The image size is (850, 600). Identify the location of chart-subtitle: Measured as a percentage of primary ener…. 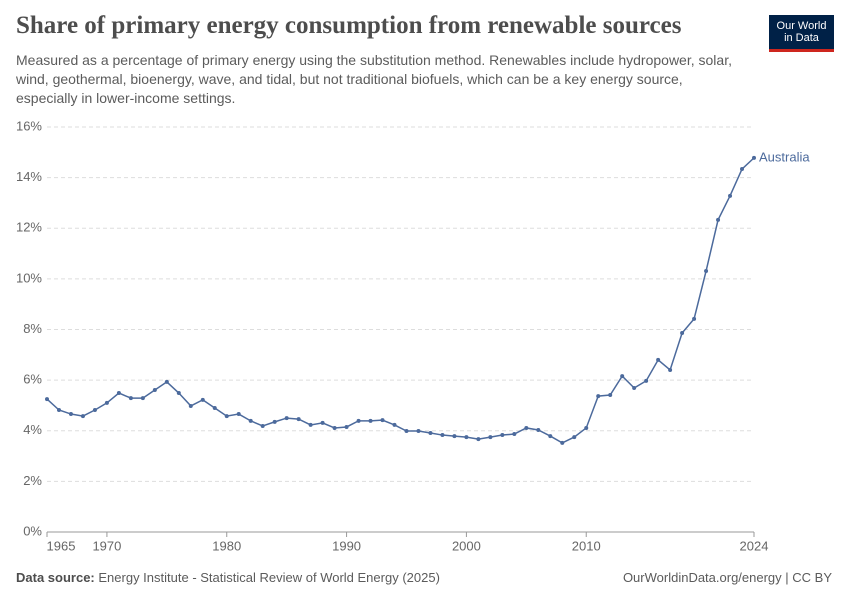
(374, 79).